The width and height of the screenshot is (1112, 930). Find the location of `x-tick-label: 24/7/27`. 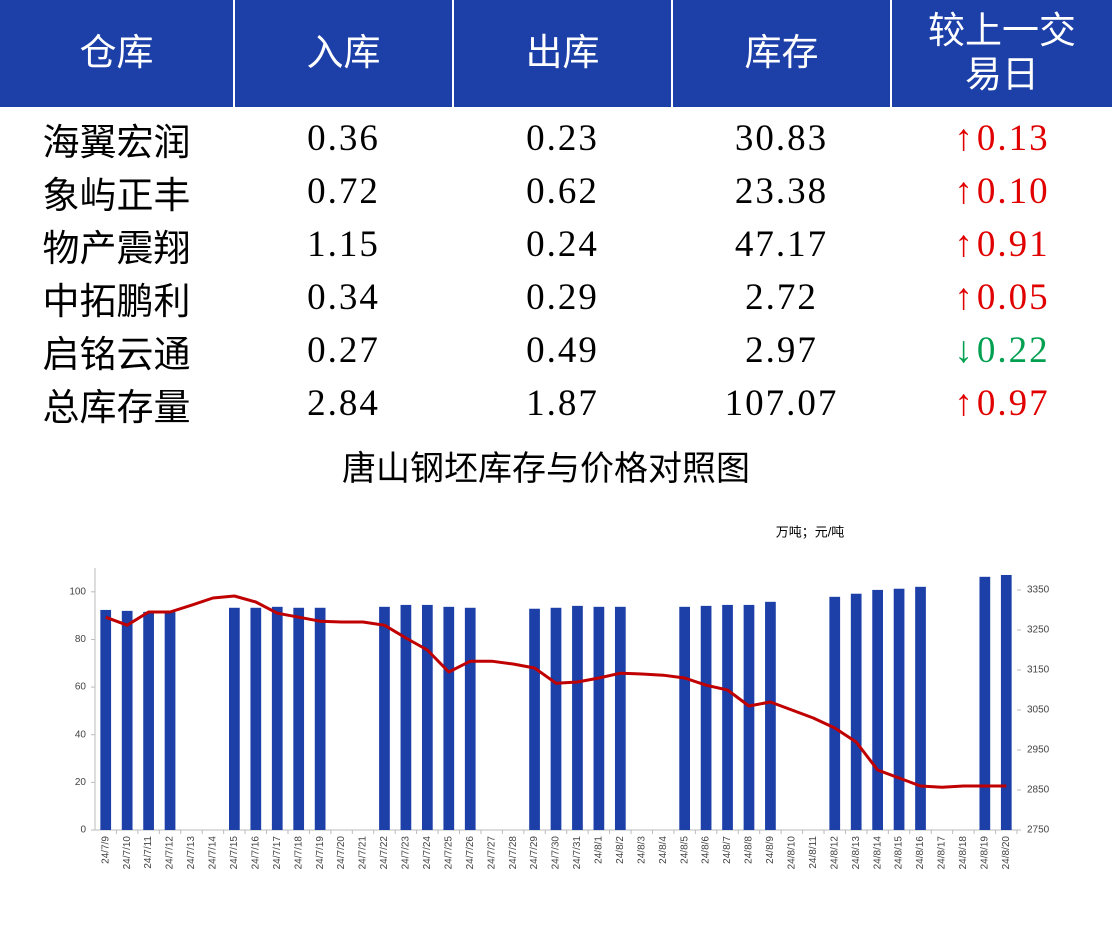

x-tick-label: 24/7/27 is located at coordinates (491, 853).